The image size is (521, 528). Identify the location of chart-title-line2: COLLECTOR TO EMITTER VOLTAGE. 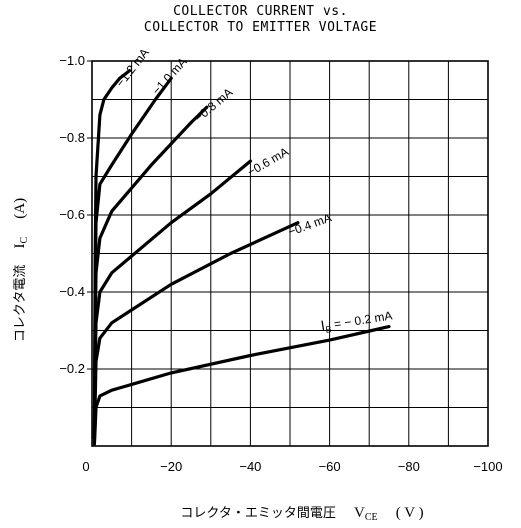
(260, 27).